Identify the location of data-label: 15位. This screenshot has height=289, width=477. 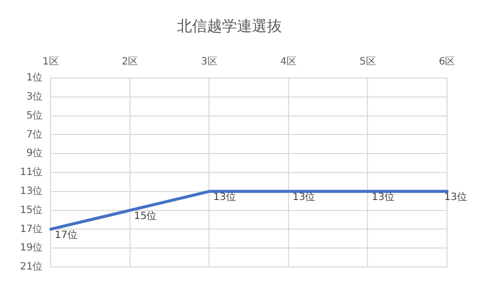
(145, 216).